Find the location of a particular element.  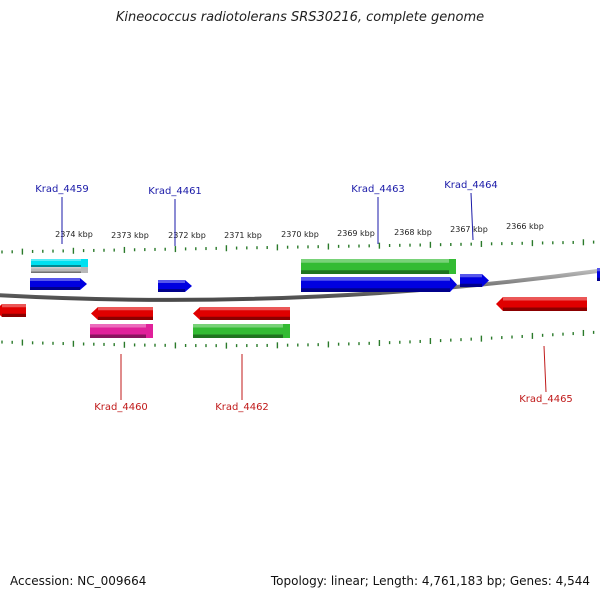

kbp-label: 2367 kbp is located at coordinates (469, 229).